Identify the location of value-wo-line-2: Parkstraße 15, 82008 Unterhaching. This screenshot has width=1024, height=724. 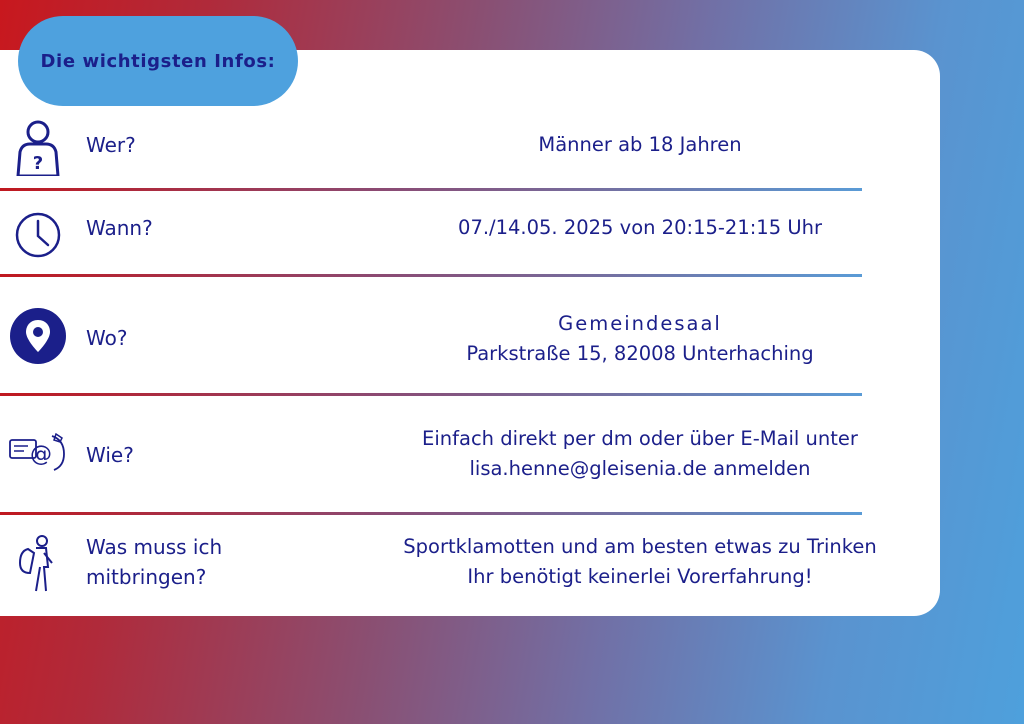
(640, 353).